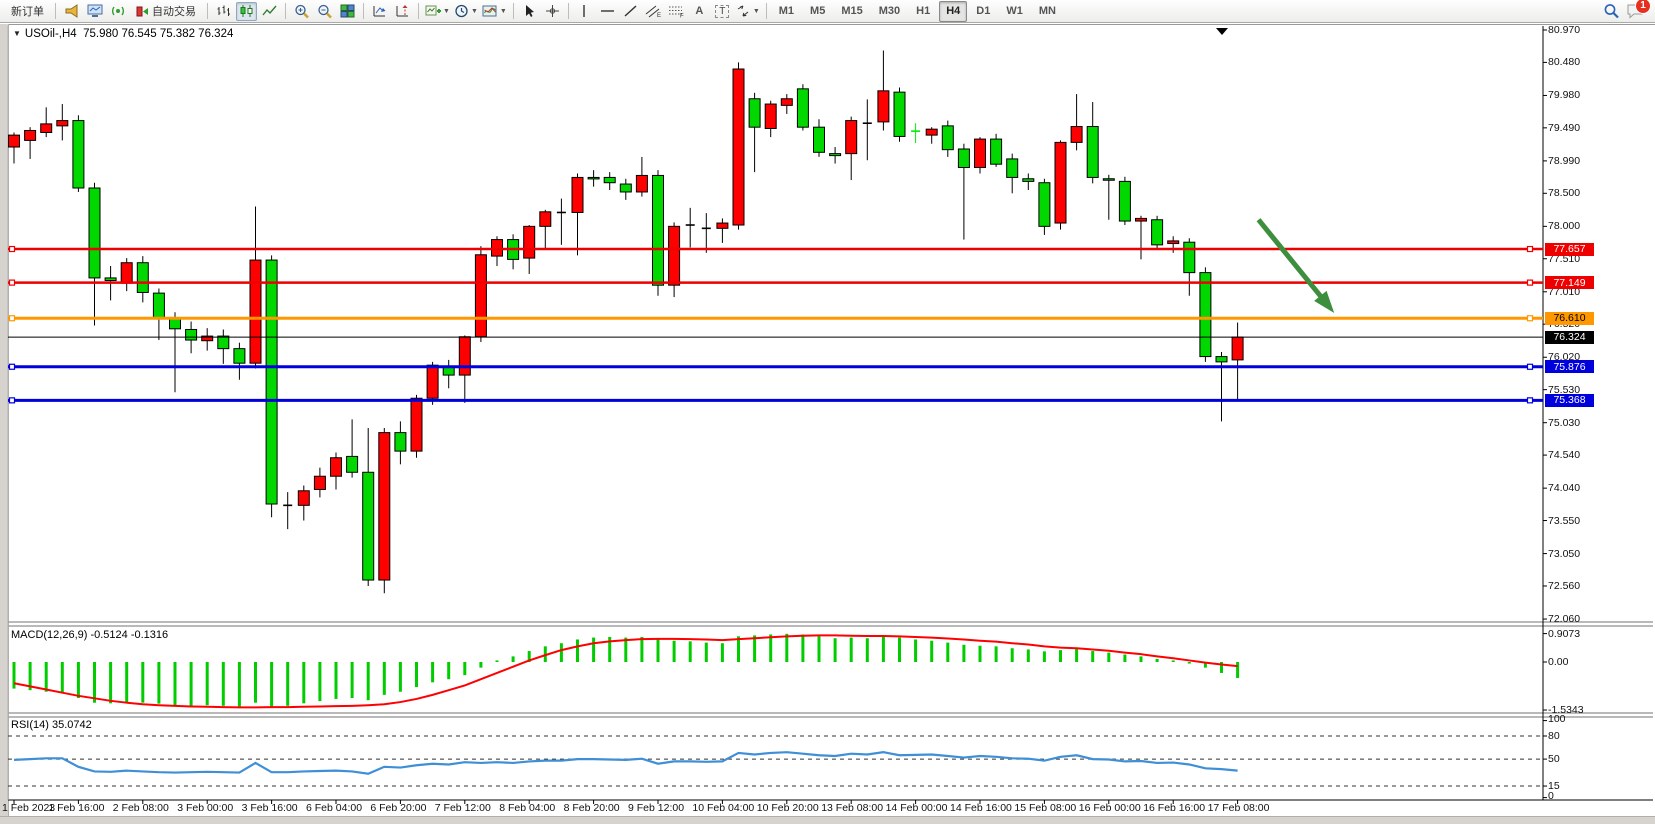  I want to click on price-tick-label: 73.050, so click(1564, 553).